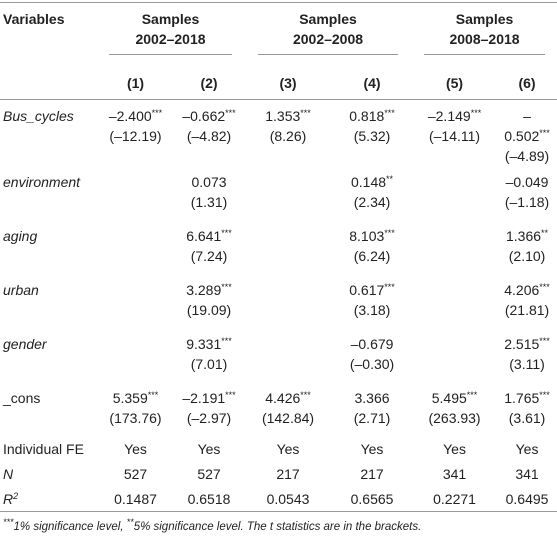 This screenshot has height=542, width=557. Describe the element at coordinates (209, 355) in the screenshot. I see `table-cell: 9.331*** (7.01)` at that location.